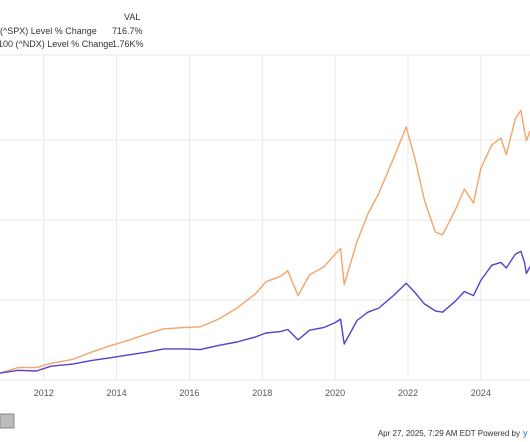 The width and height of the screenshot is (530, 442). Describe the element at coordinates (408, 393) in the screenshot. I see `x-tick-label: 2022` at that location.